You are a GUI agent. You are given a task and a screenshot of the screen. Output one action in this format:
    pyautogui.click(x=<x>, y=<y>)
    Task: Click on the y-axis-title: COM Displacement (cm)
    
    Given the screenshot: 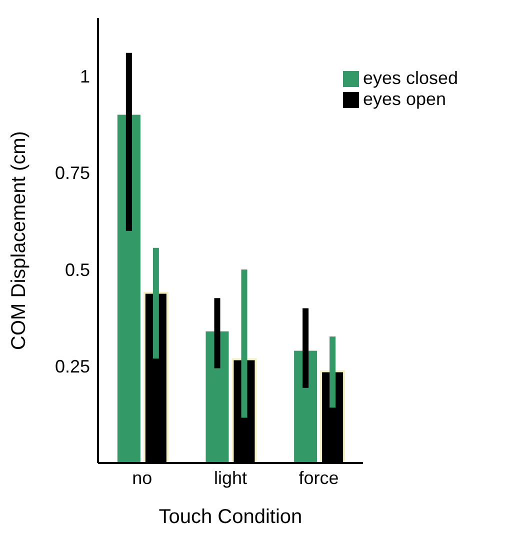 What is the action you would take?
    pyautogui.click(x=19, y=240)
    